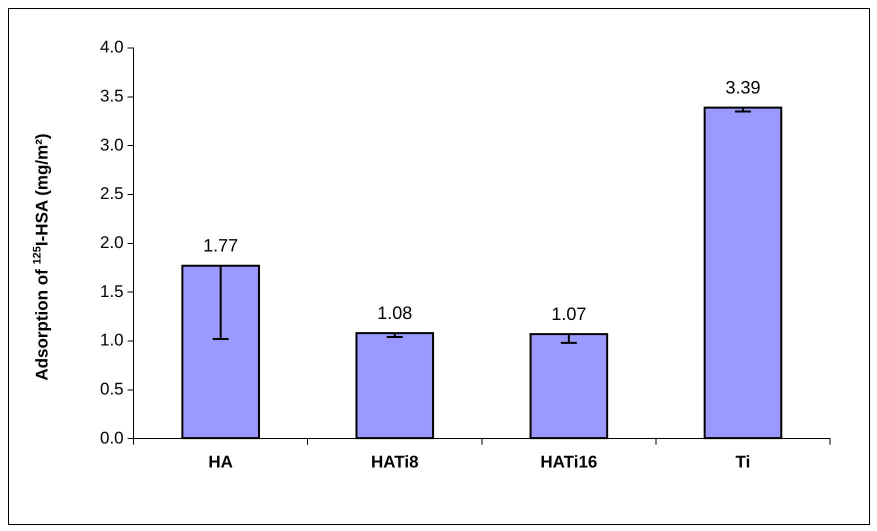 This screenshot has height=531, width=877. What do you see at coordinates (112, 438) in the screenshot?
I see `y-tick-label: 0.0` at bounding box center [112, 438].